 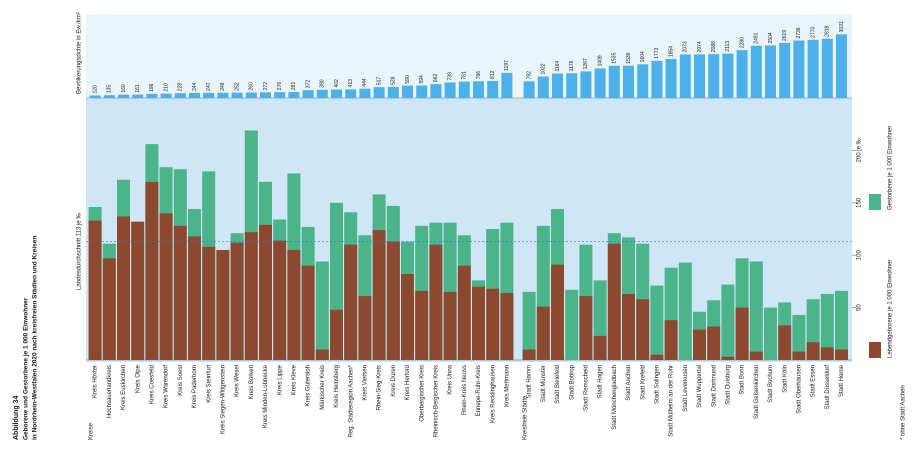 What do you see at coordinates (860, 202) in the screenshot?
I see `y-tick-label: 150` at bounding box center [860, 202].